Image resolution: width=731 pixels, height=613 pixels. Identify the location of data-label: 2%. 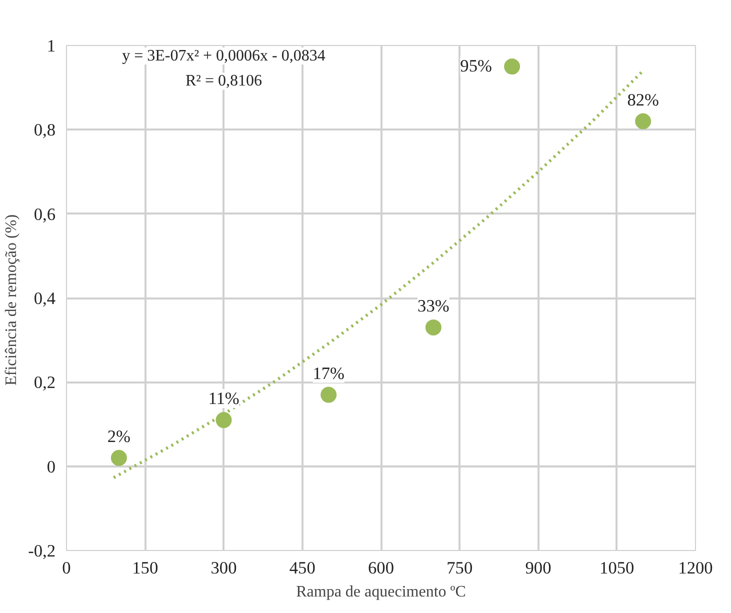
(118, 436).